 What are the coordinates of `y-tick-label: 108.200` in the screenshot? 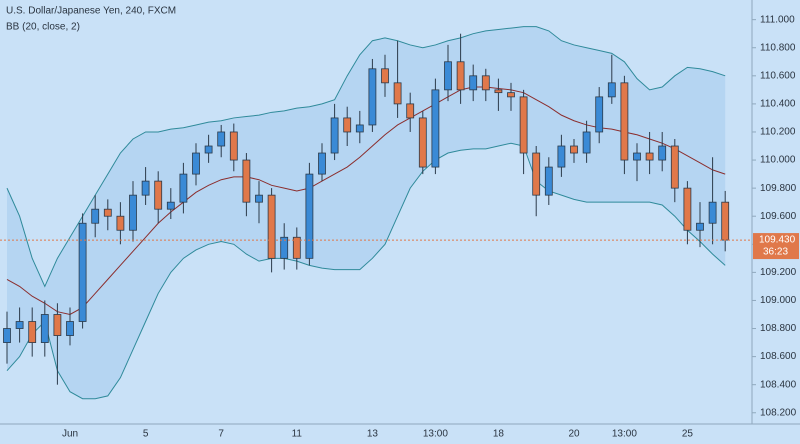 It's located at (778, 412).